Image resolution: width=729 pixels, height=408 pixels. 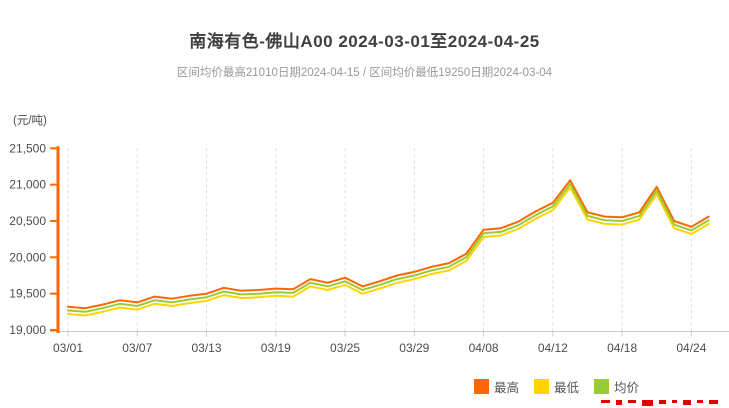 What do you see at coordinates (622, 348) in the screenshot?
I see `x-axis-label: 04/18` at bounding box center [622, 348].